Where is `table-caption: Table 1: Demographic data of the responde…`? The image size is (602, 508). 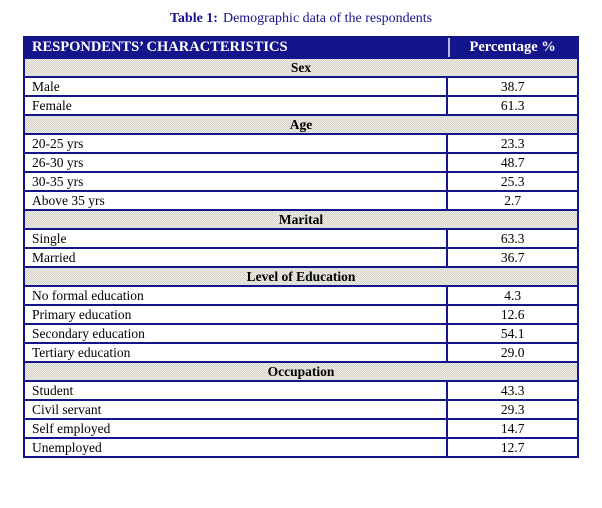
table-caption: Table 1: Demographic data of the responde… is located at coordinates (301, 19).